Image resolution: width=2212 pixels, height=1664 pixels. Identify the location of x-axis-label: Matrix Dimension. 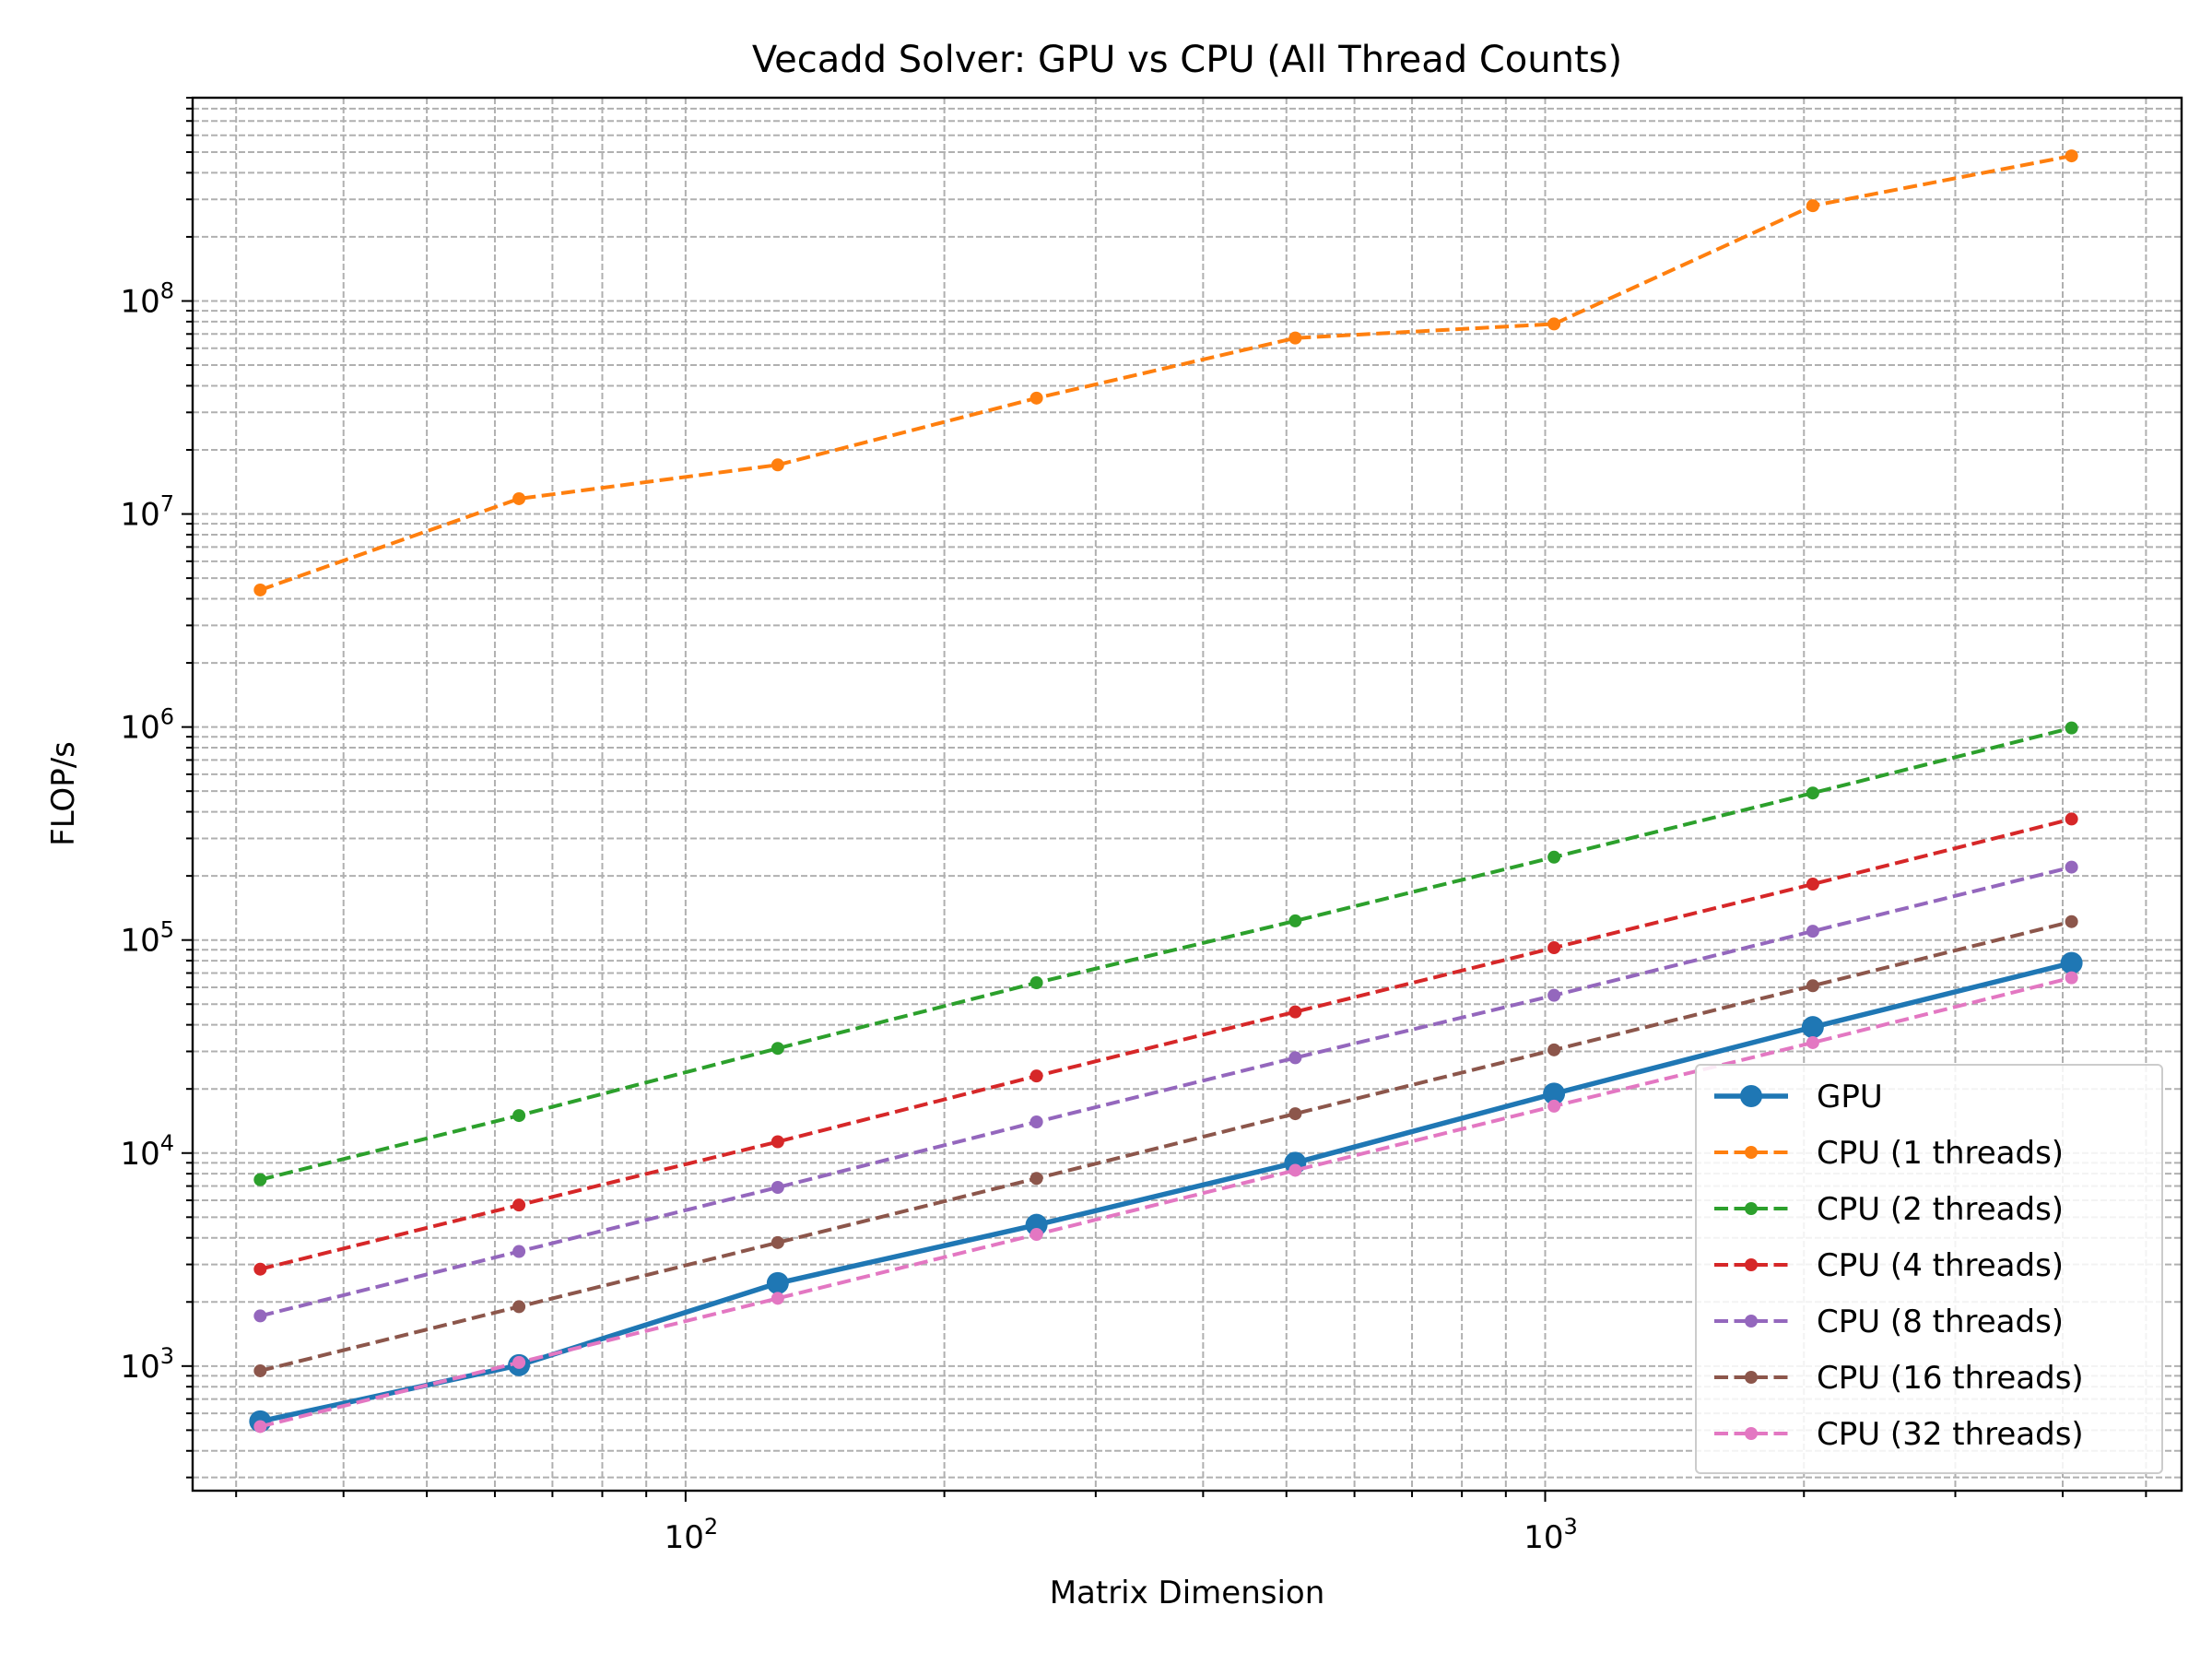
(1187, 1593).